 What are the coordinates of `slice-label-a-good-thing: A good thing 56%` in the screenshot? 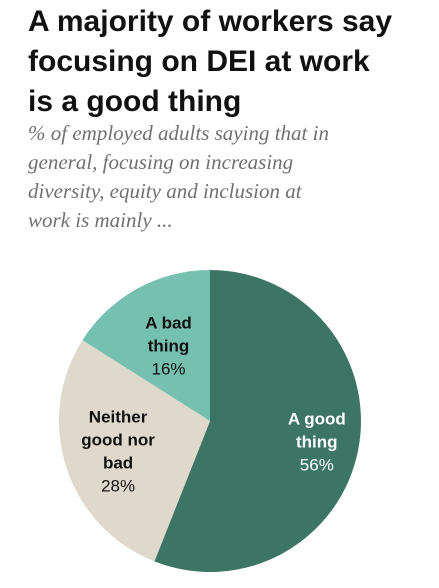 It's located at (317, 441).